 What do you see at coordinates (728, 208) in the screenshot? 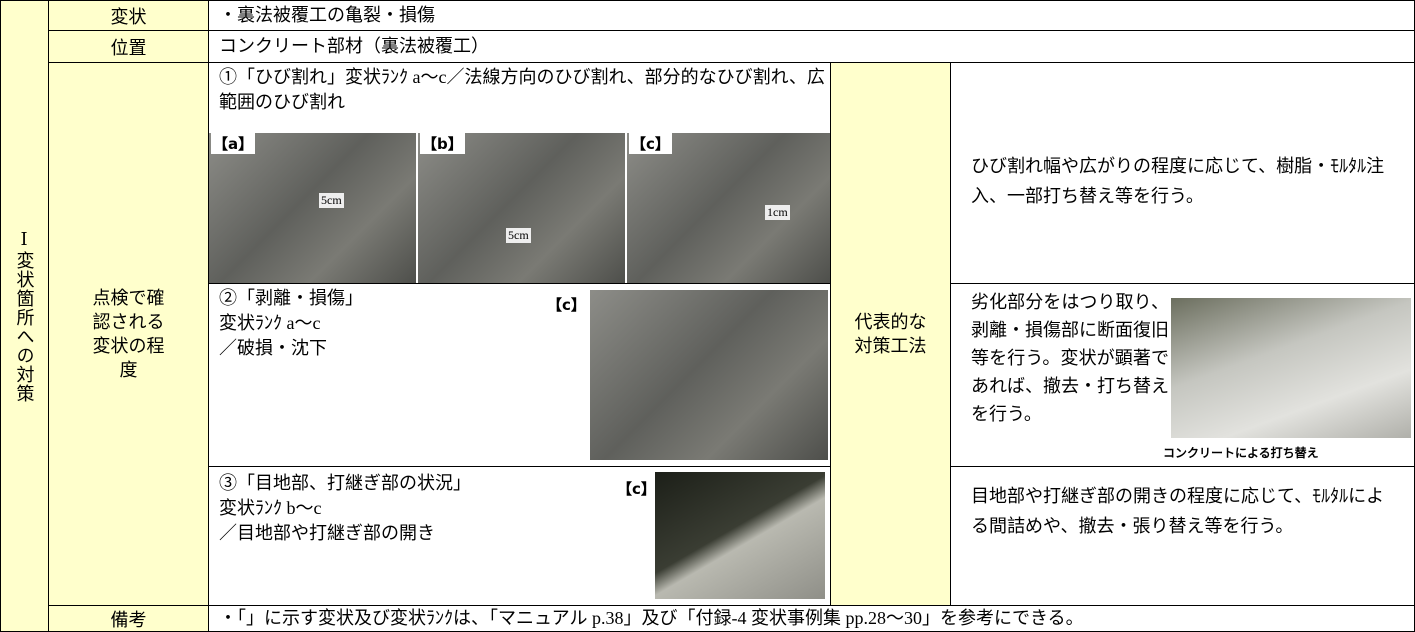
I see `photo: 【c】 1cm` at bounding box center [728, 208].